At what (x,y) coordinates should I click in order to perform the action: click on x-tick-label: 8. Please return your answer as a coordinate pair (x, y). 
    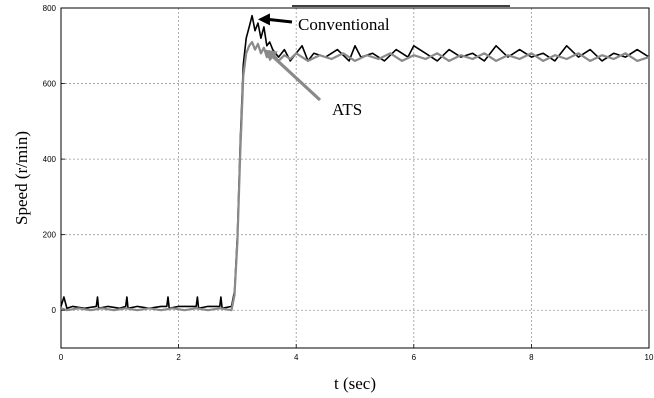
    Looking at the image, I should click on (531, 357).